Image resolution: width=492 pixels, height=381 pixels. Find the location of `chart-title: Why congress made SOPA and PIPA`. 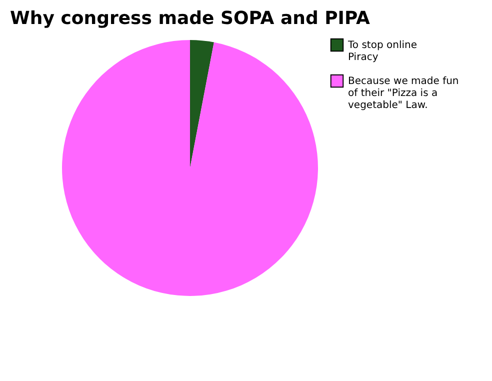

chart-title: Why congress made SOPA and PIPA is located at coordinates (190, 18).